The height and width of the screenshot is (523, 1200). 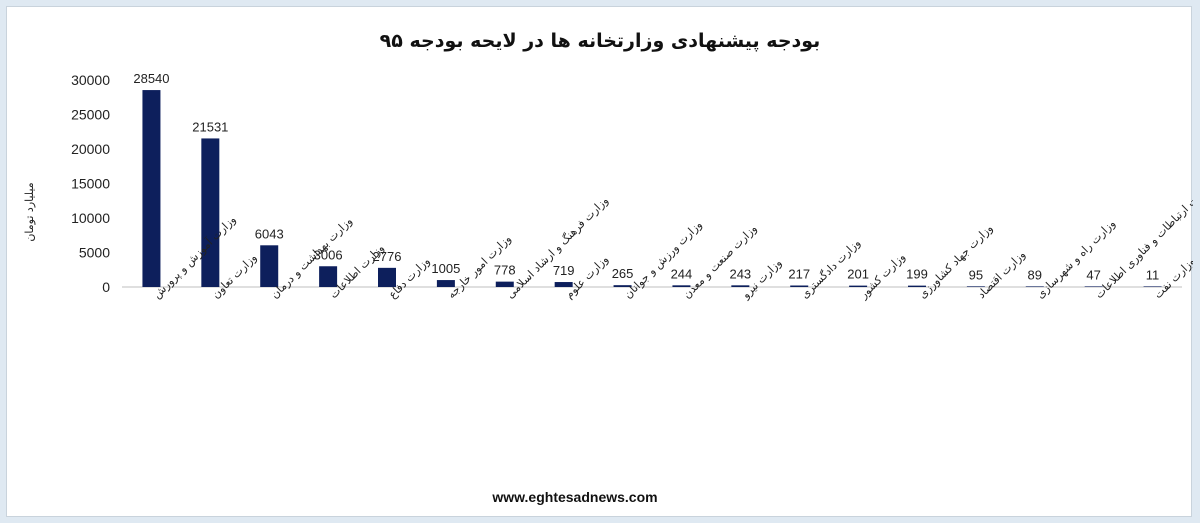 I want to click on data-label: 11, so click(x=1153, y=274).